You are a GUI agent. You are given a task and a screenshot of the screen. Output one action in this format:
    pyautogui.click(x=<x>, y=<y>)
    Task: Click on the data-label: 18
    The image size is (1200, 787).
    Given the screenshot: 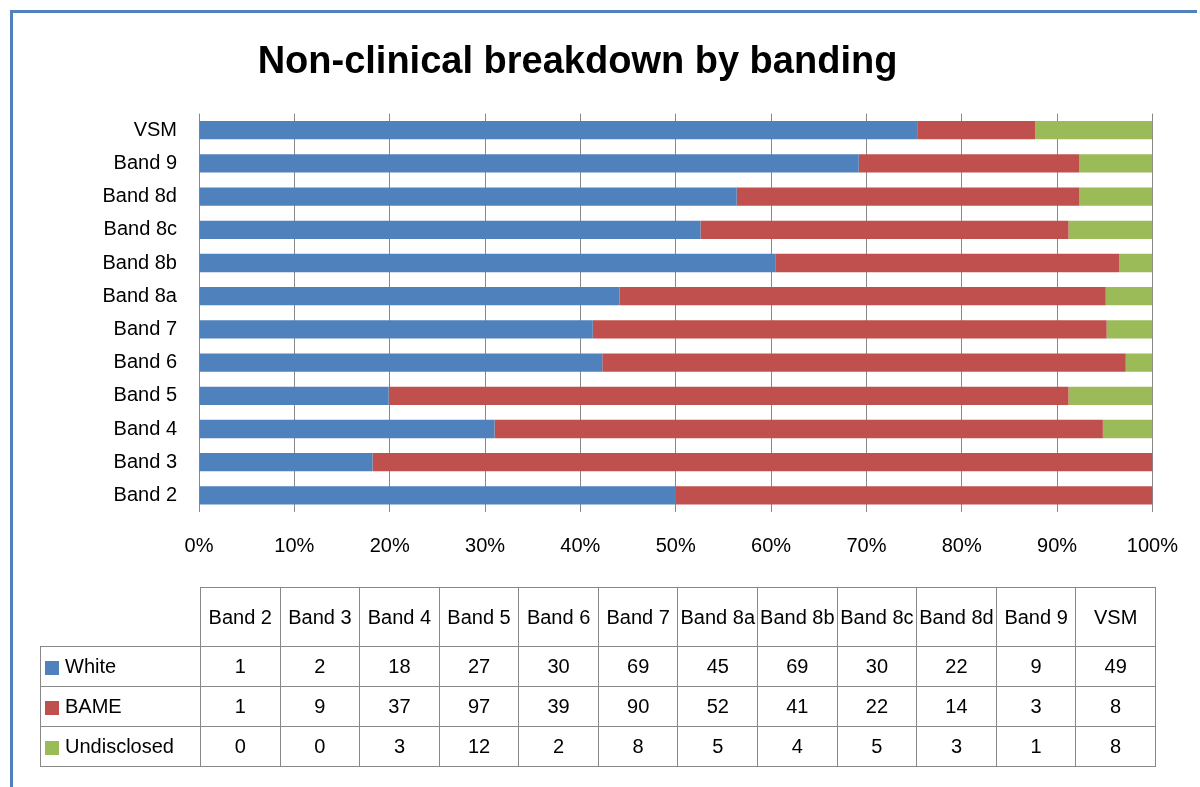 What is the action you would take?
    pyautogui.click(x=399, y=666)
    